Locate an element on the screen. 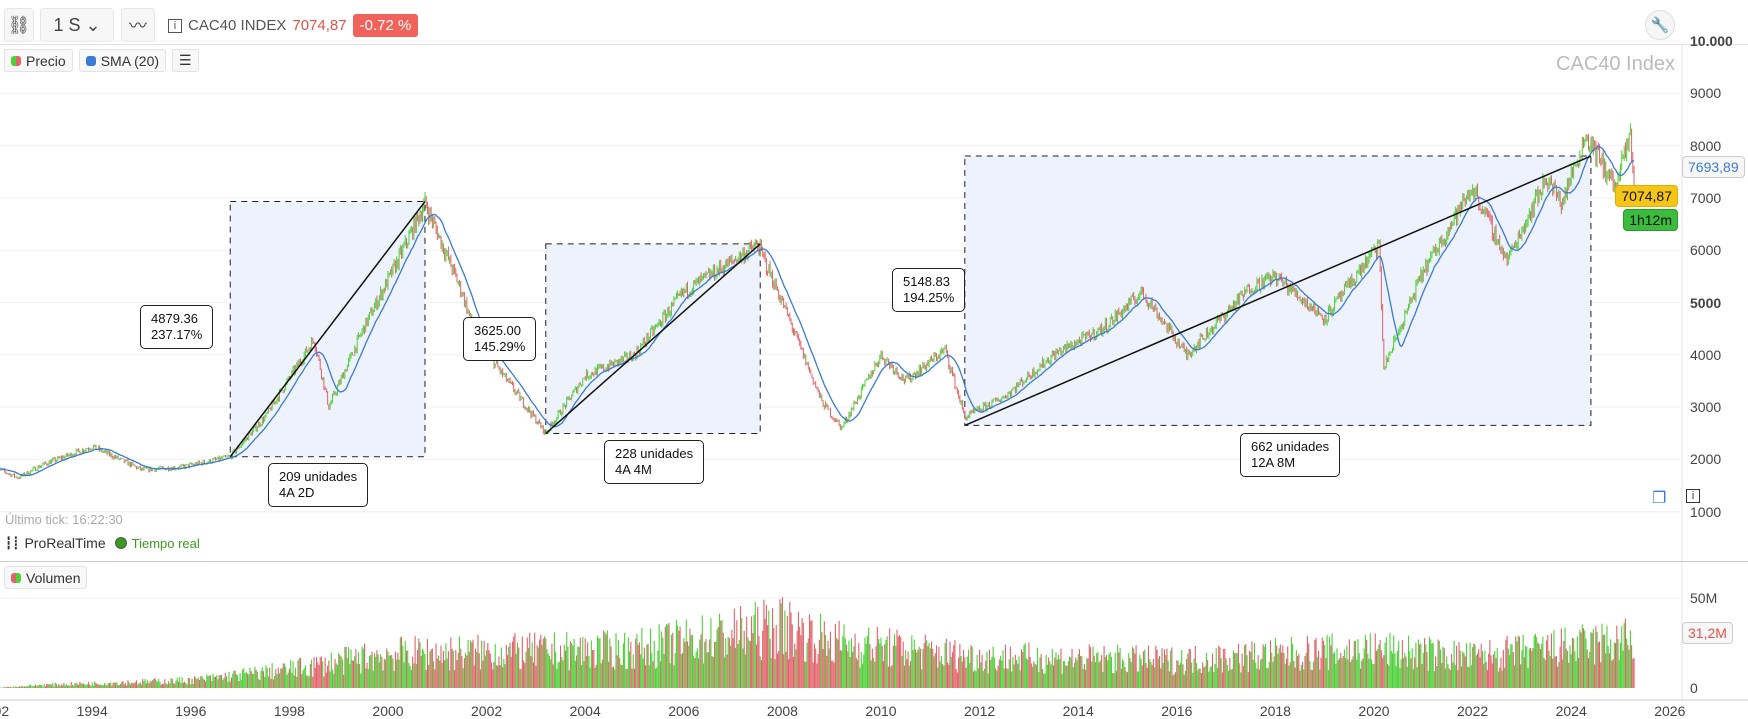 The height and width of the screenshot is (719, 1748). provider: ┇┋ ProRealTime Tiempo real is located at coordinates (102, 543).